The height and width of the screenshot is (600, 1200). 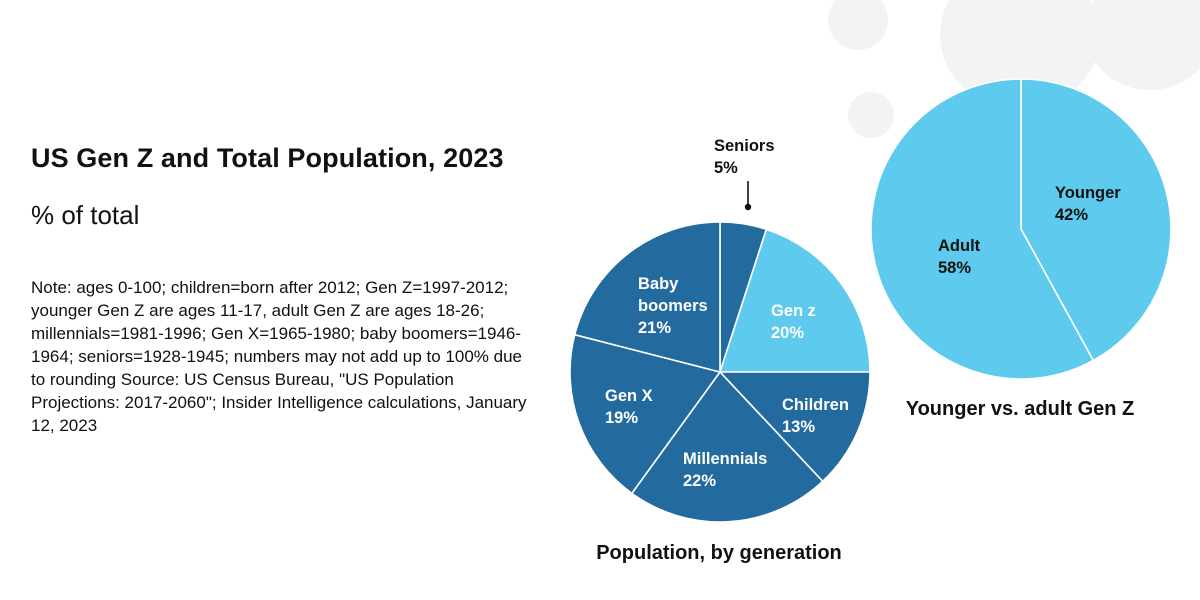 I want to click on slice-value-children: 13%, so click(x=798, y=427).